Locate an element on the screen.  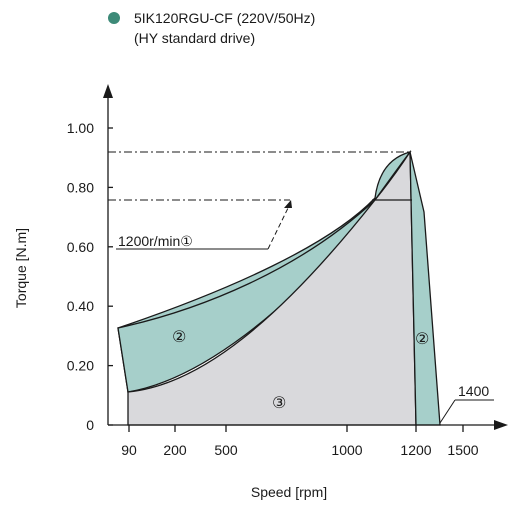
y-tick-label: 0.80 is located at coordinates (80, 187).